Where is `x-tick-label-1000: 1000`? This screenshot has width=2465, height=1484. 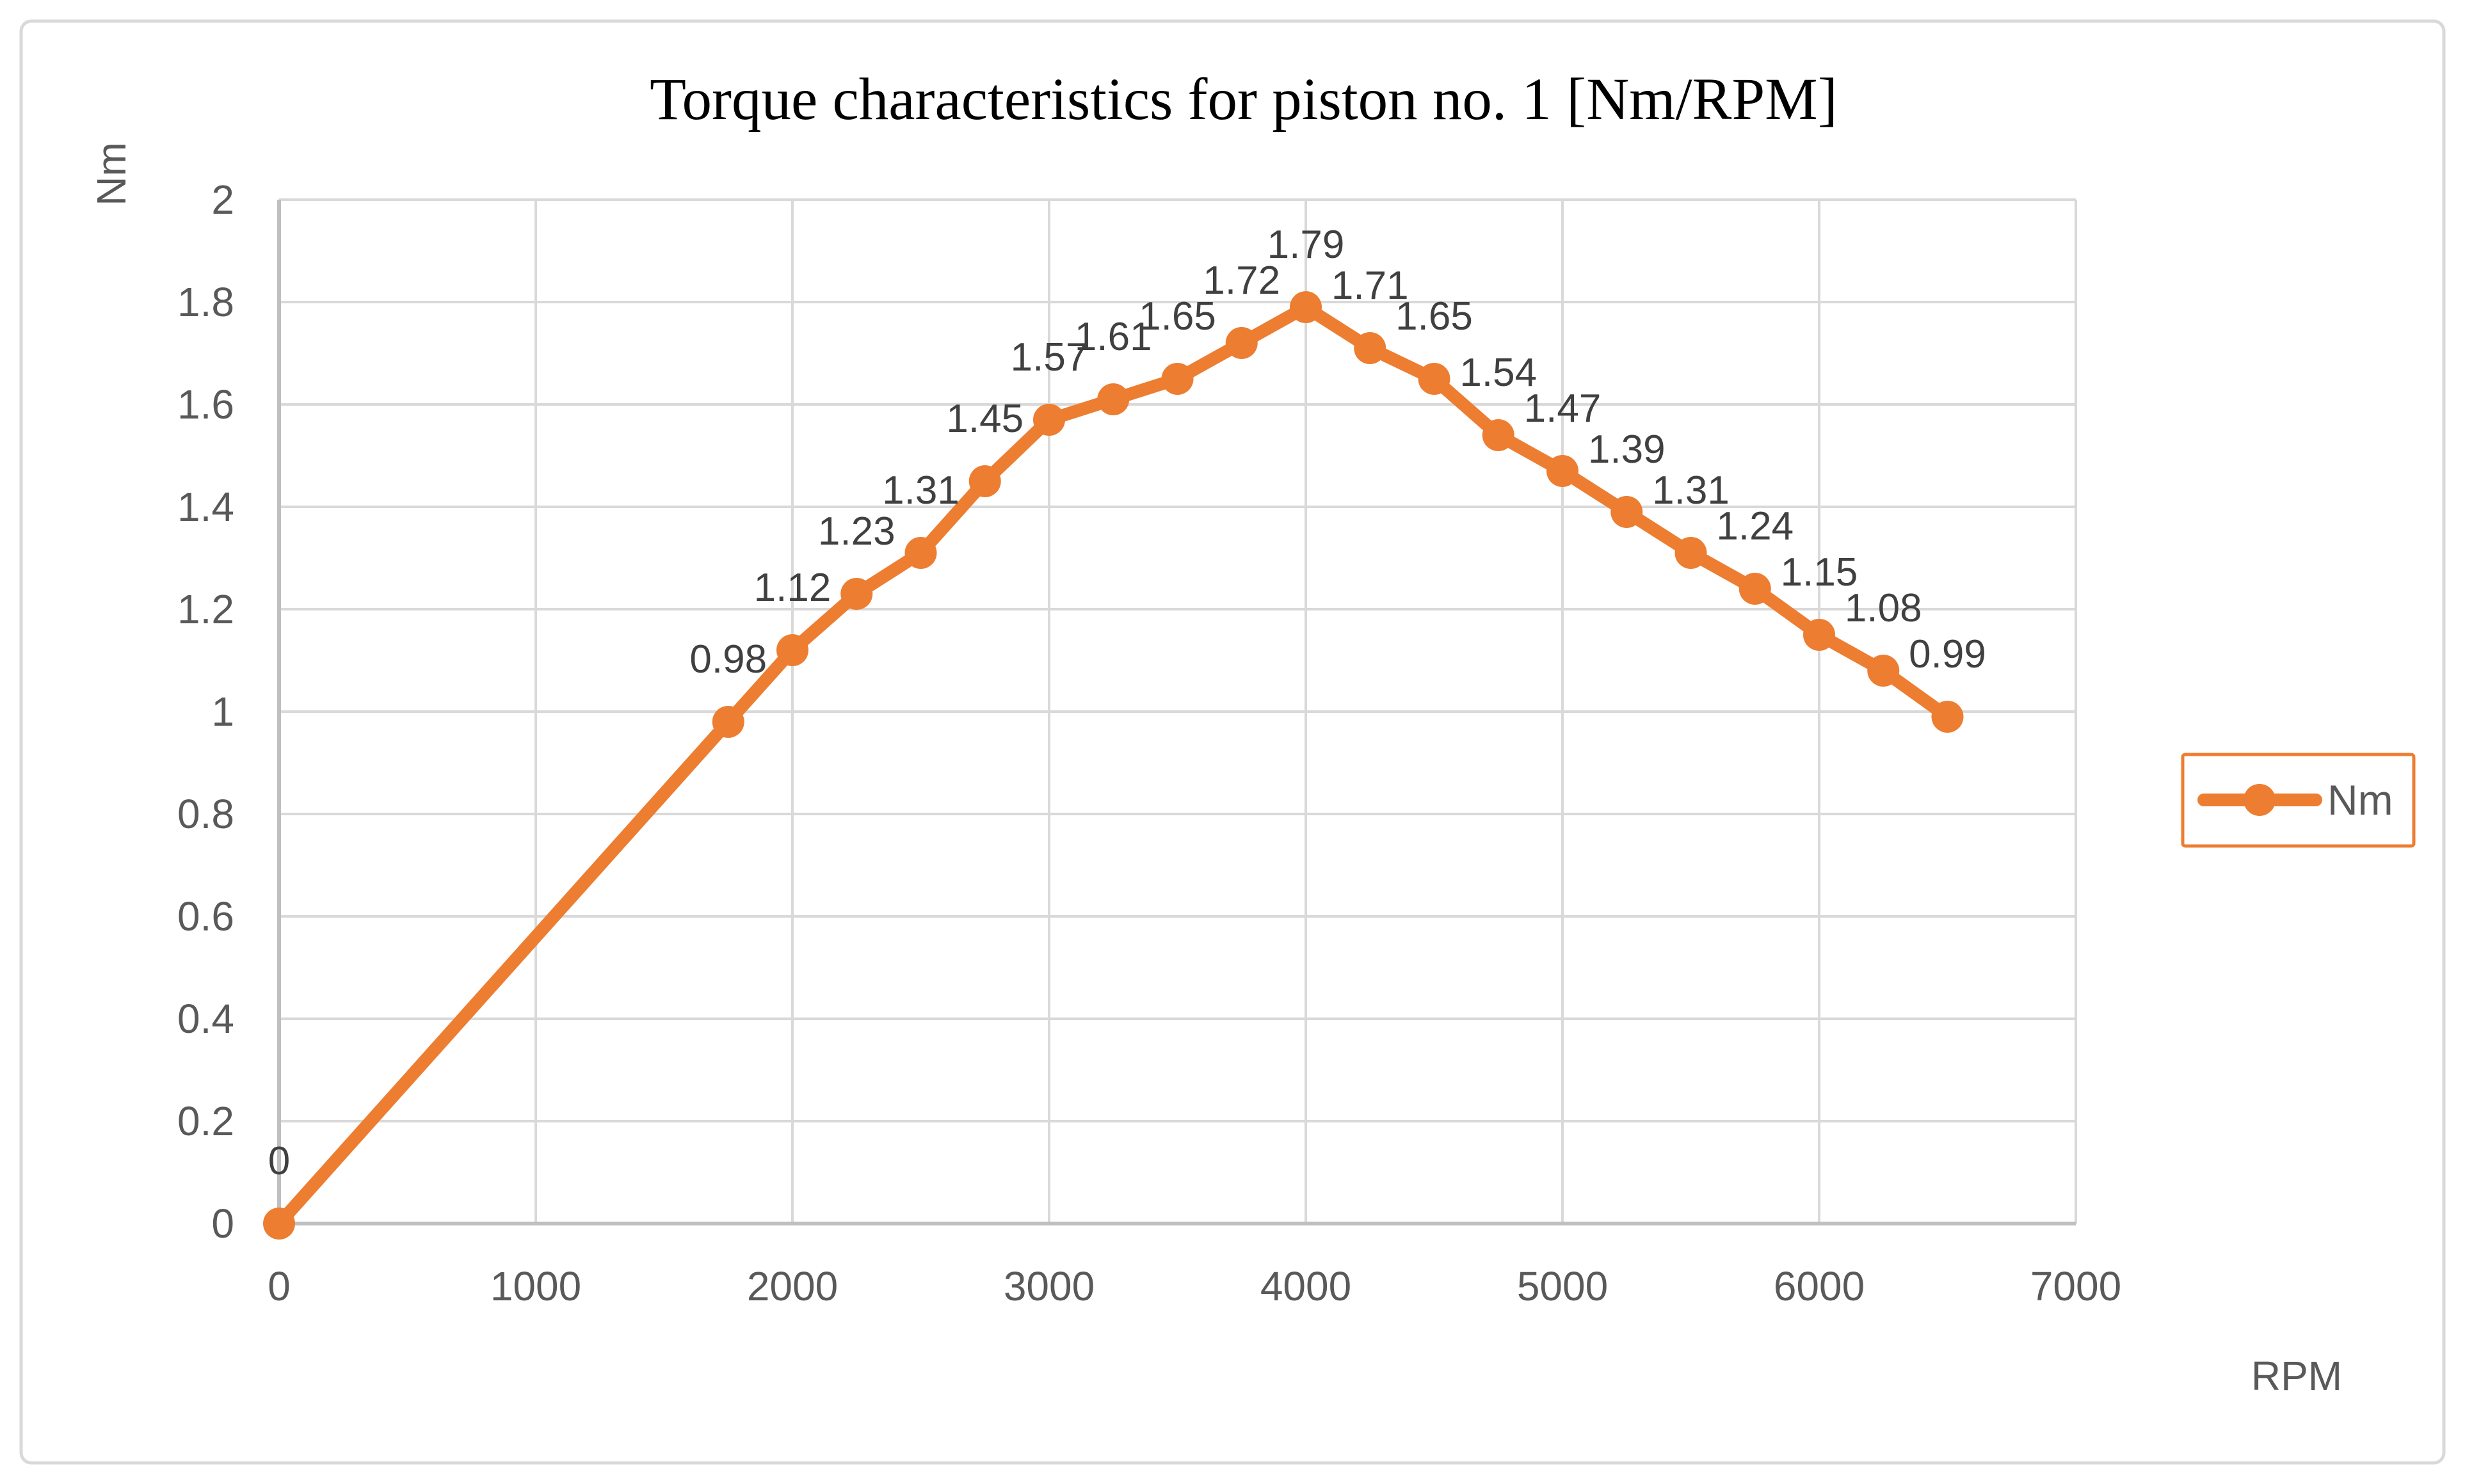
x-tick-label-1000: 1000 is located at coordinates (535, 1286).